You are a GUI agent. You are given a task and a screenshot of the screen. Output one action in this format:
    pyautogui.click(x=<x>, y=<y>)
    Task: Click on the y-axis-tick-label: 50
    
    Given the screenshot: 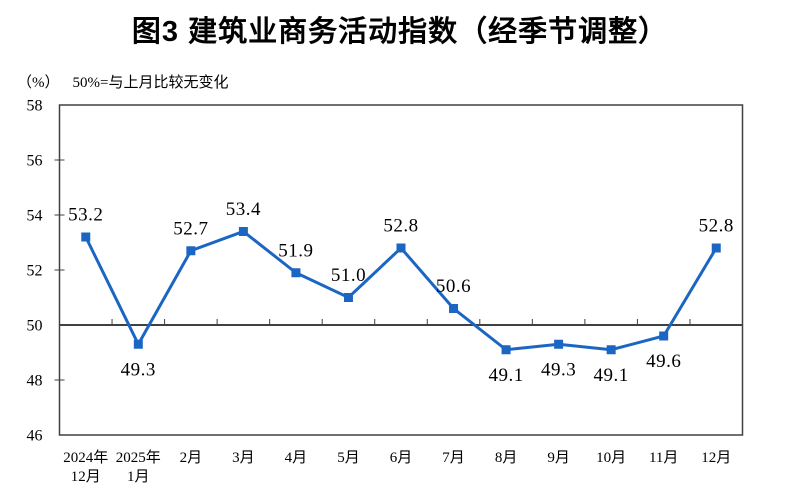 What is the action you would take?
    pyautogui.click(x=35, y=326)
    